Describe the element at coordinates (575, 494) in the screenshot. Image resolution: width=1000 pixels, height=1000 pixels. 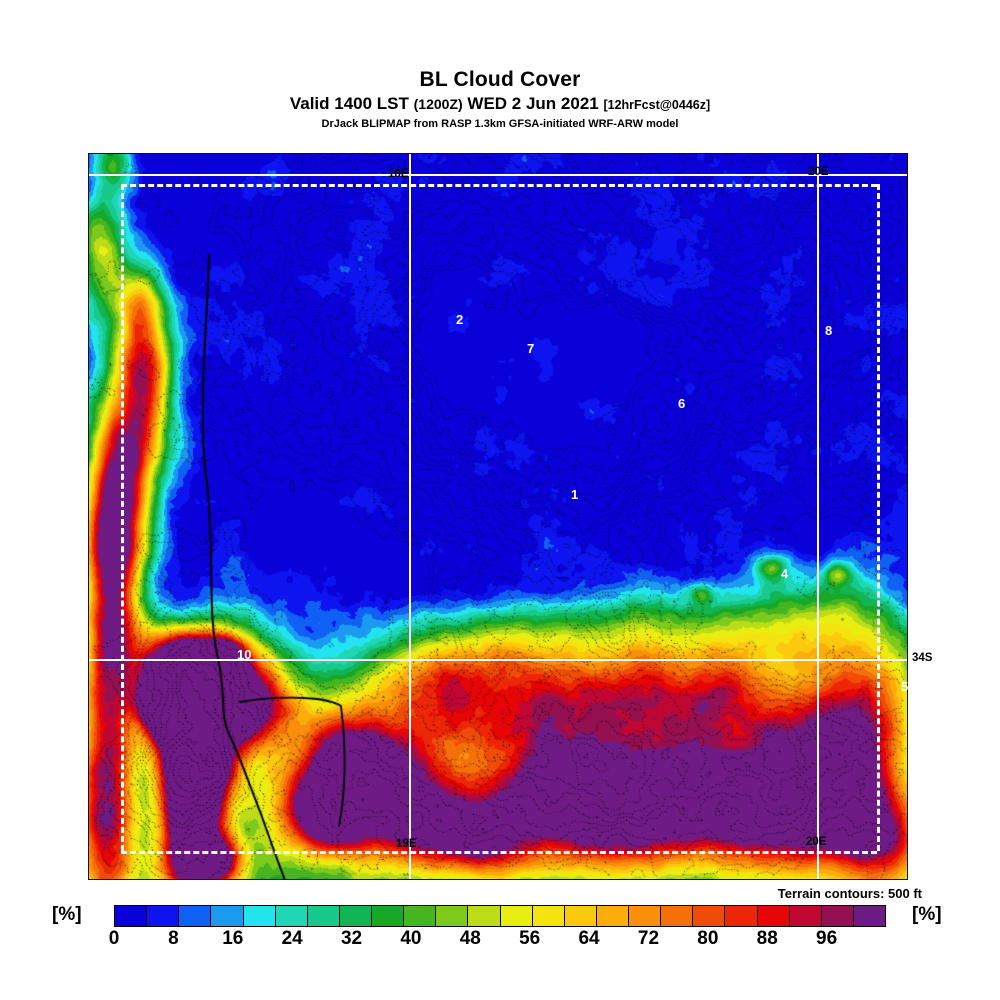
I see `site-marker-1: 1` at that location.